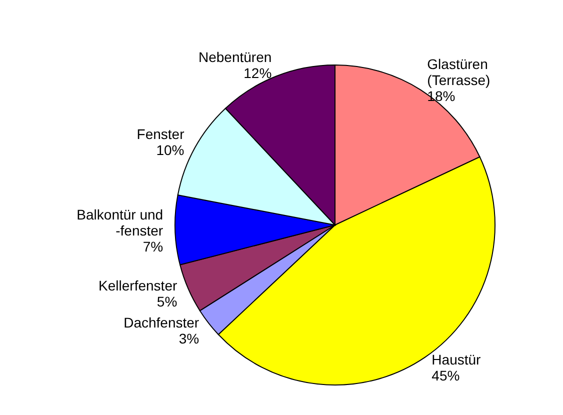 This screenshot has width=563, height=415. What do you see at coordinates (441, 96) in the screenshot?
I see `data-label: 18%` at bounding box center [441, 96].